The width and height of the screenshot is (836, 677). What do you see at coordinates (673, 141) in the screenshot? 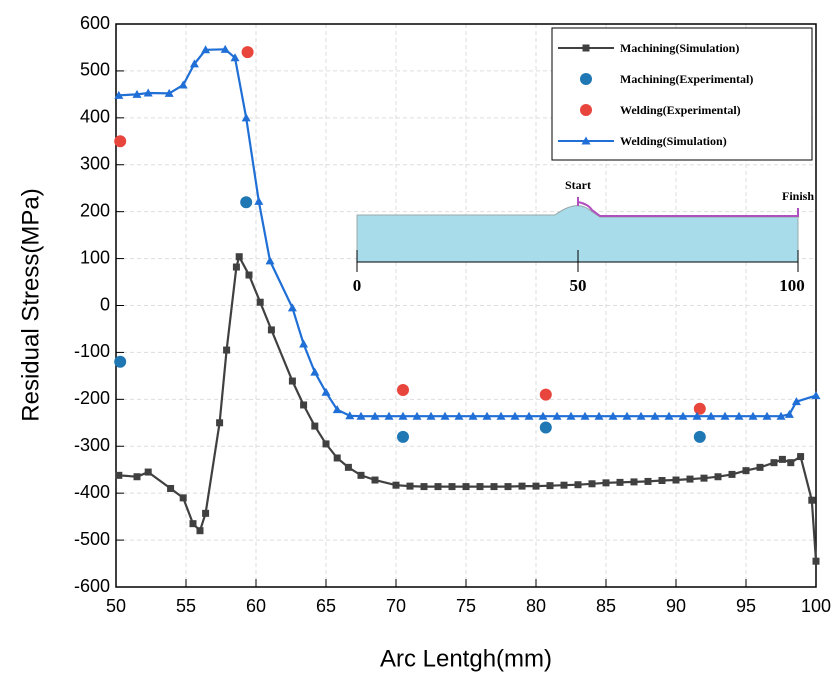
I see `legend-label: Welding(Simulation)` at bounding box center [673, 141].